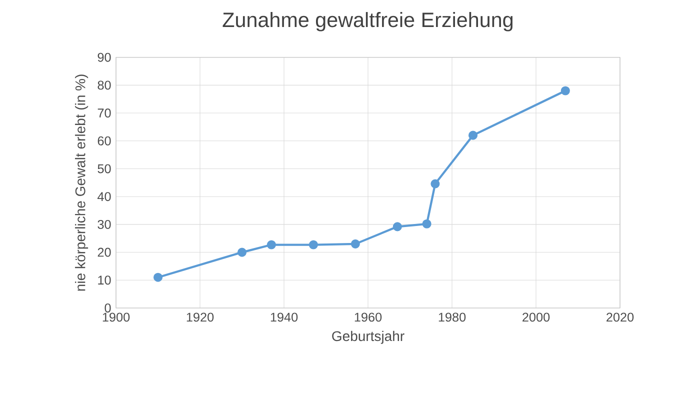 This screenshot has width=684, height=420. What do you see at coordinates (536, 317) in the screenshot?
I see `x-tick-label: 2000` at bounding box center [536, 317].